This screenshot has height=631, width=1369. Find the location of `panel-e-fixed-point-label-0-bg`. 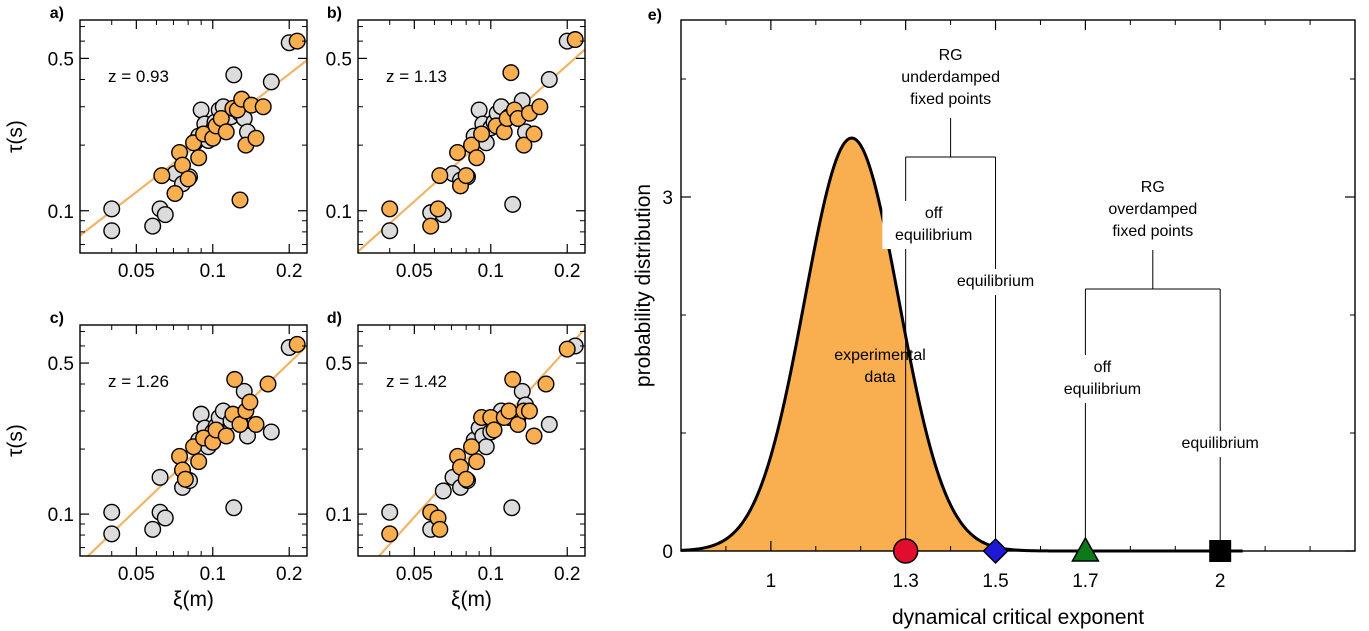

panel-e-fixed-point-label-0-bg is located at coordinates (933, 225).